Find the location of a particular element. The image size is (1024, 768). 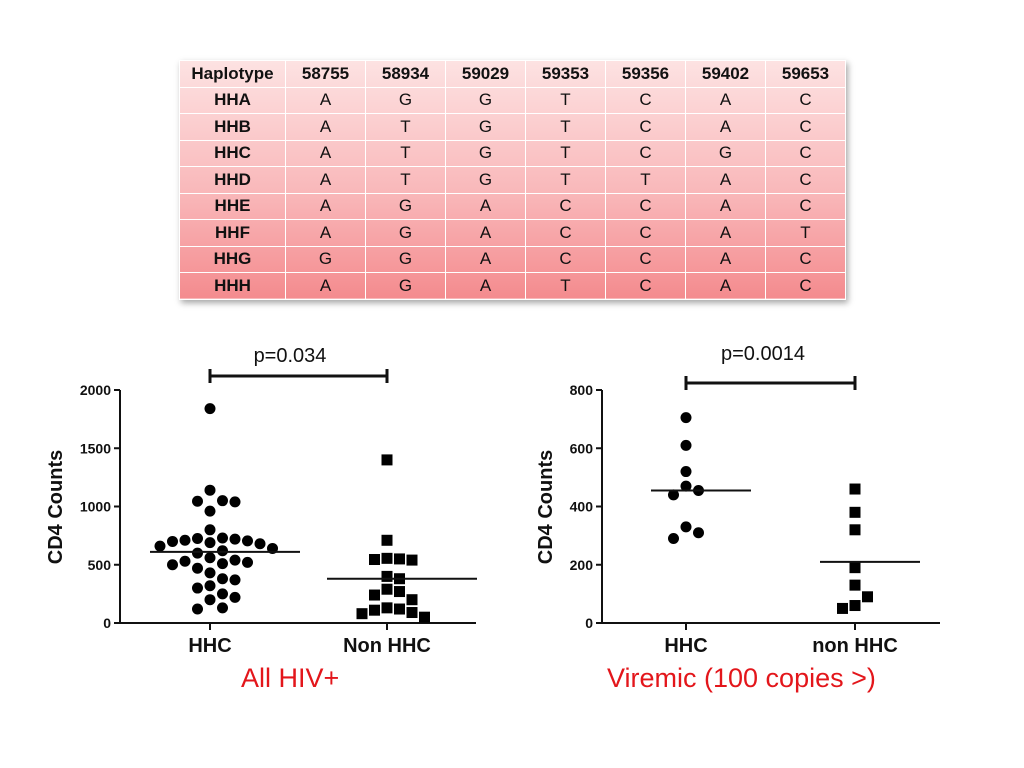

y-tick-label: 1500 is located at coordinates (95, 448).